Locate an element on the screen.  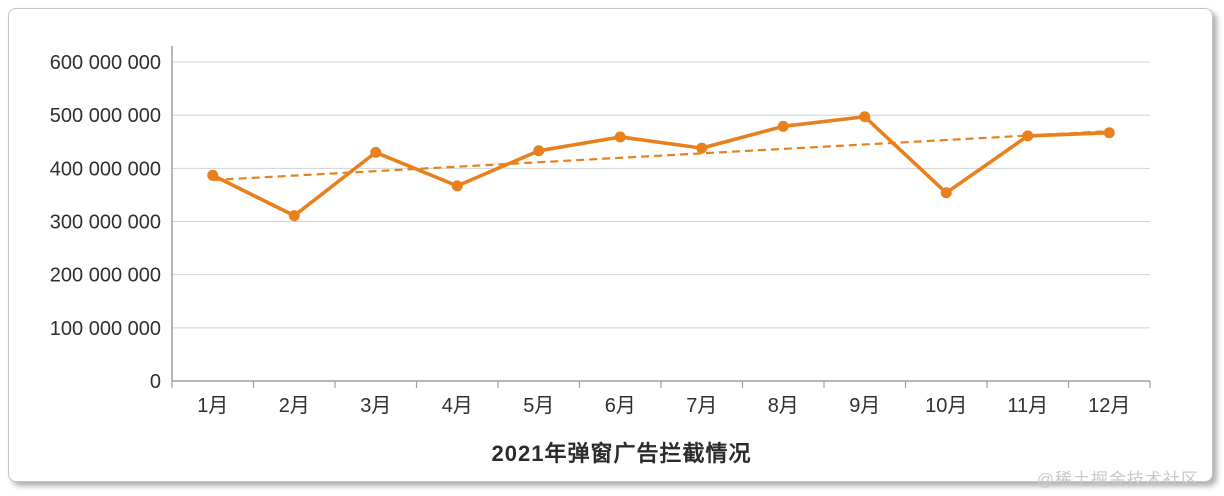
y-axis-label: 0 is located at coordinates (155, 382).